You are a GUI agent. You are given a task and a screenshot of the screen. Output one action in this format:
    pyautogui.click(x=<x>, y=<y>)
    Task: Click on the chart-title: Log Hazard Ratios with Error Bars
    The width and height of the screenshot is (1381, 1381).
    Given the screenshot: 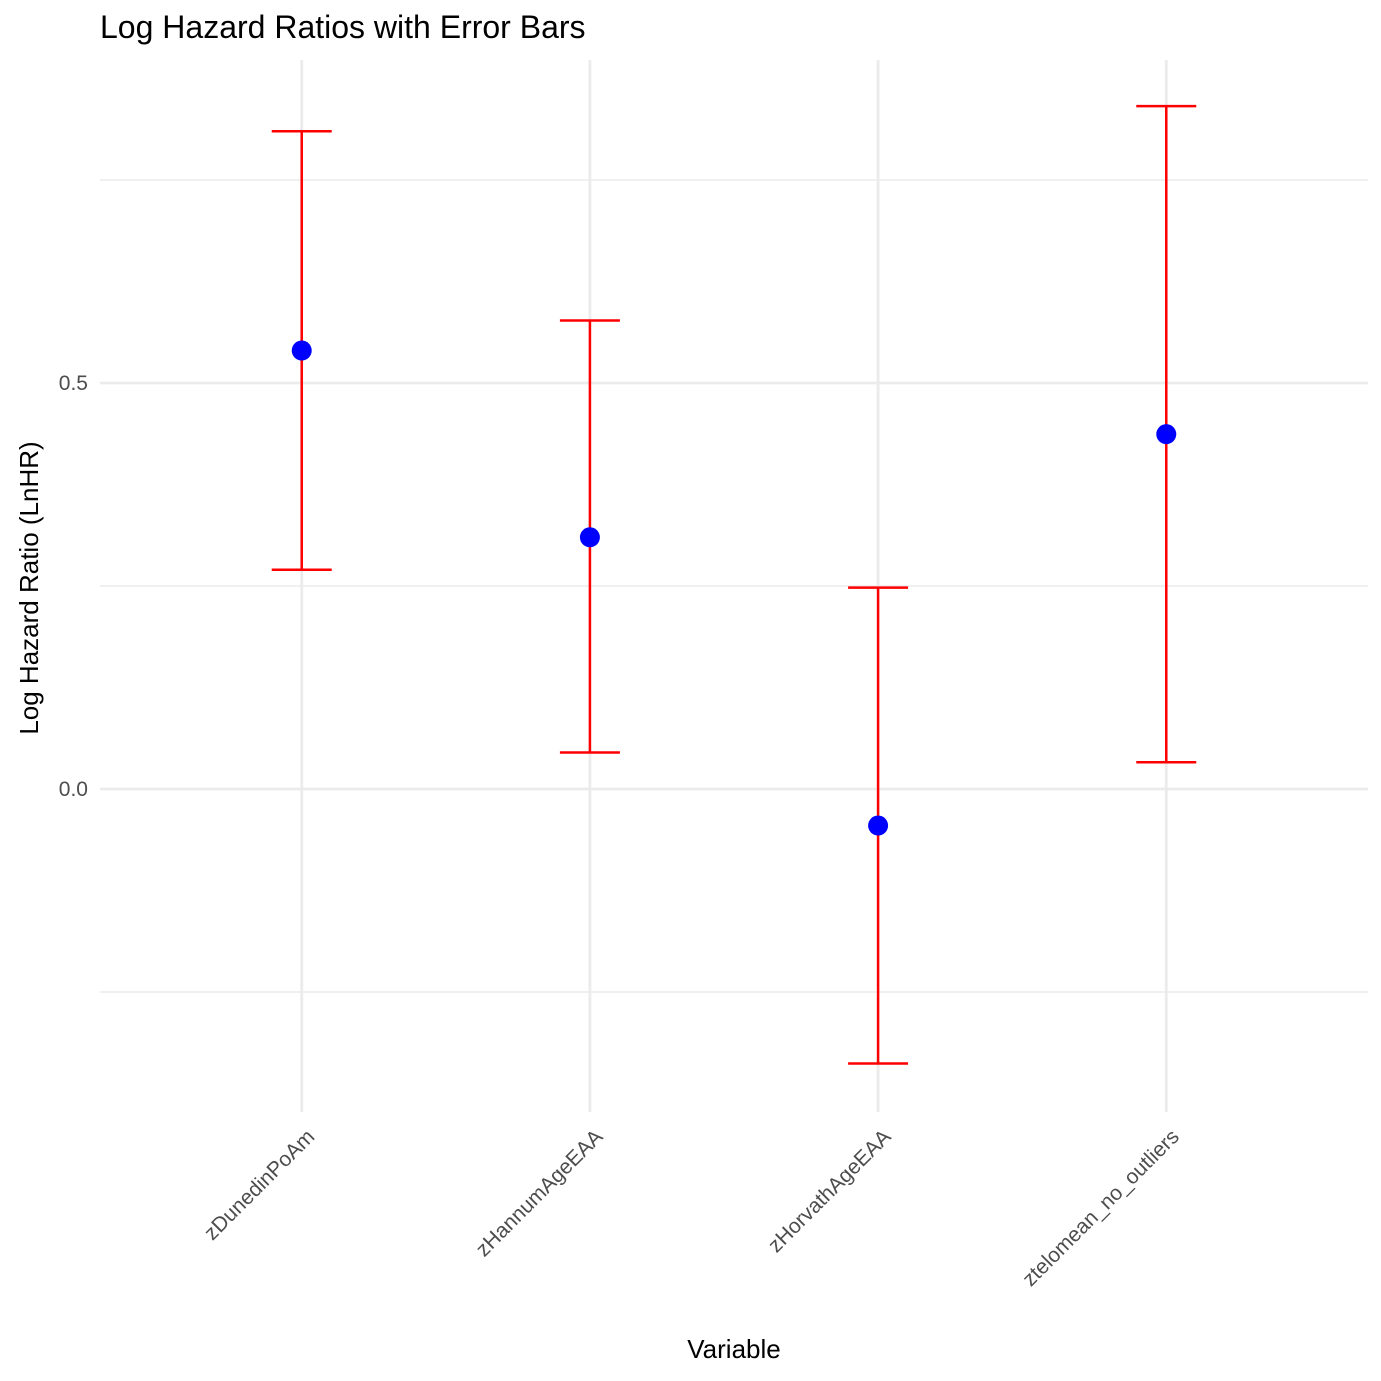 What is the action you would take?
    pyautogui.click(x=343, y=27)
    